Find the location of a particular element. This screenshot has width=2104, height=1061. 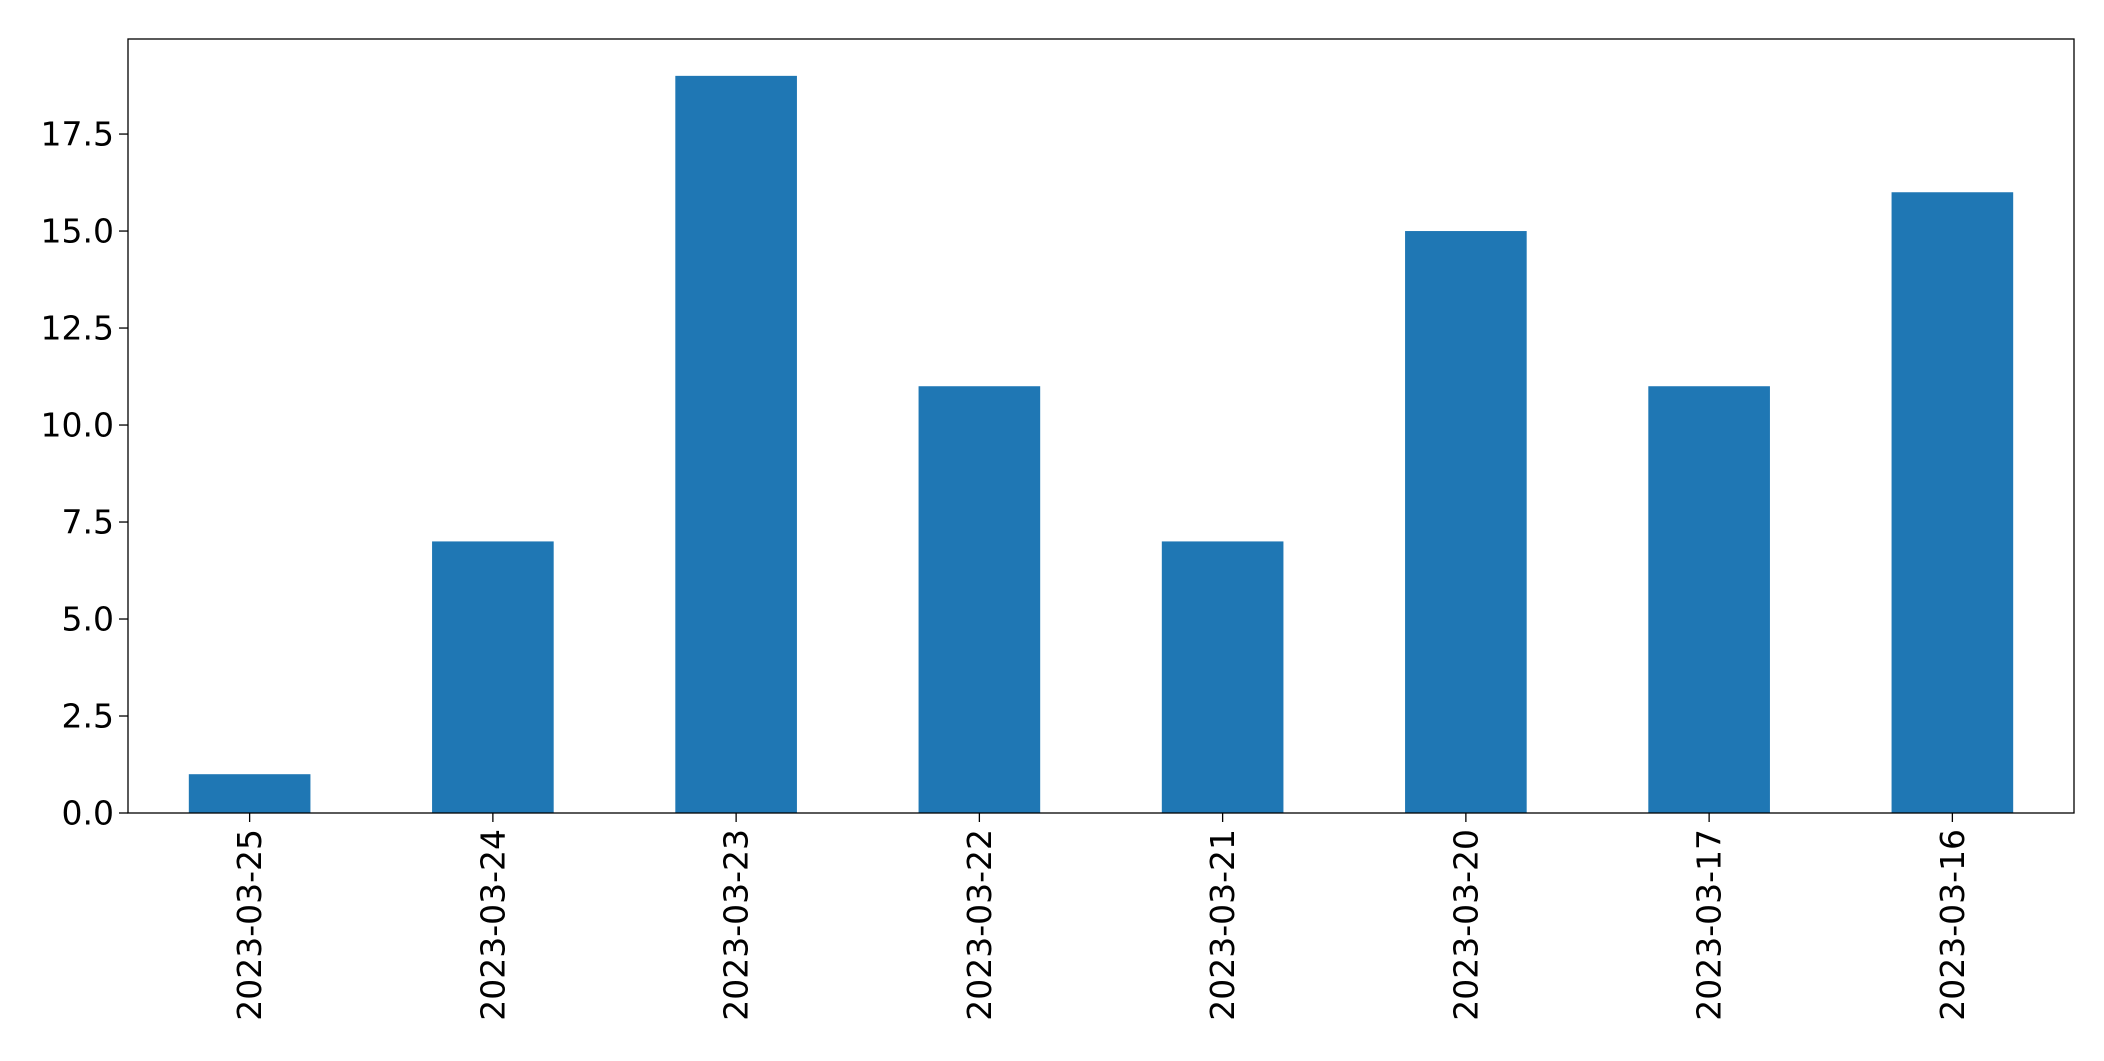

x-tick-label: 2023-03-16 is located at coordinates (1952, 925).